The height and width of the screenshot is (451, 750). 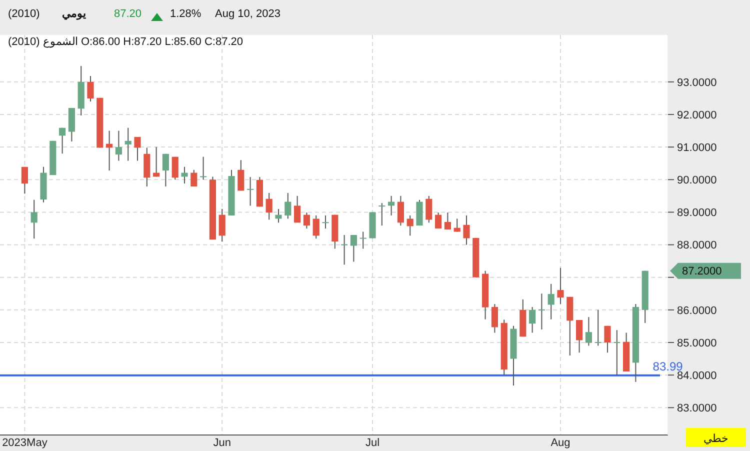 What do you see at coordinates (697, 408) in the screenshot?
I see `y-tick-label: 83.0000` at bounding box center [697, 408].